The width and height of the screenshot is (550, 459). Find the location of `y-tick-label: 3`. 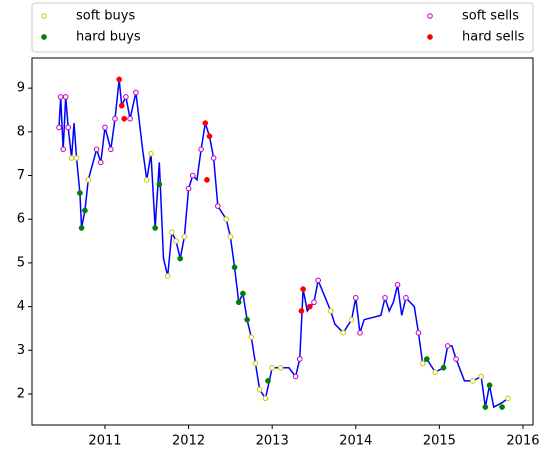

y-tick-label: 3 is located at coordinates (21, 350).